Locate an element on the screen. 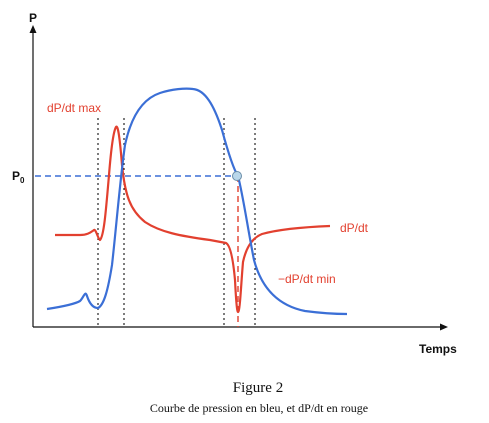 The height and width of the screenshot is (423, 489). p0-marker is located at coordinates (237, 176).